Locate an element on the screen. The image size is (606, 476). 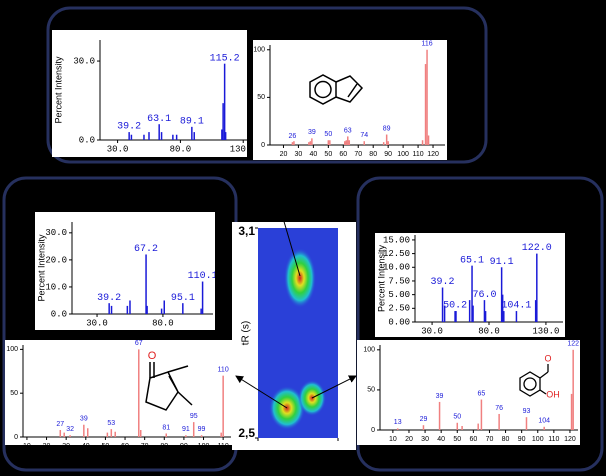
y-tick-label: 10.0 is located at coordinates (56, 287).